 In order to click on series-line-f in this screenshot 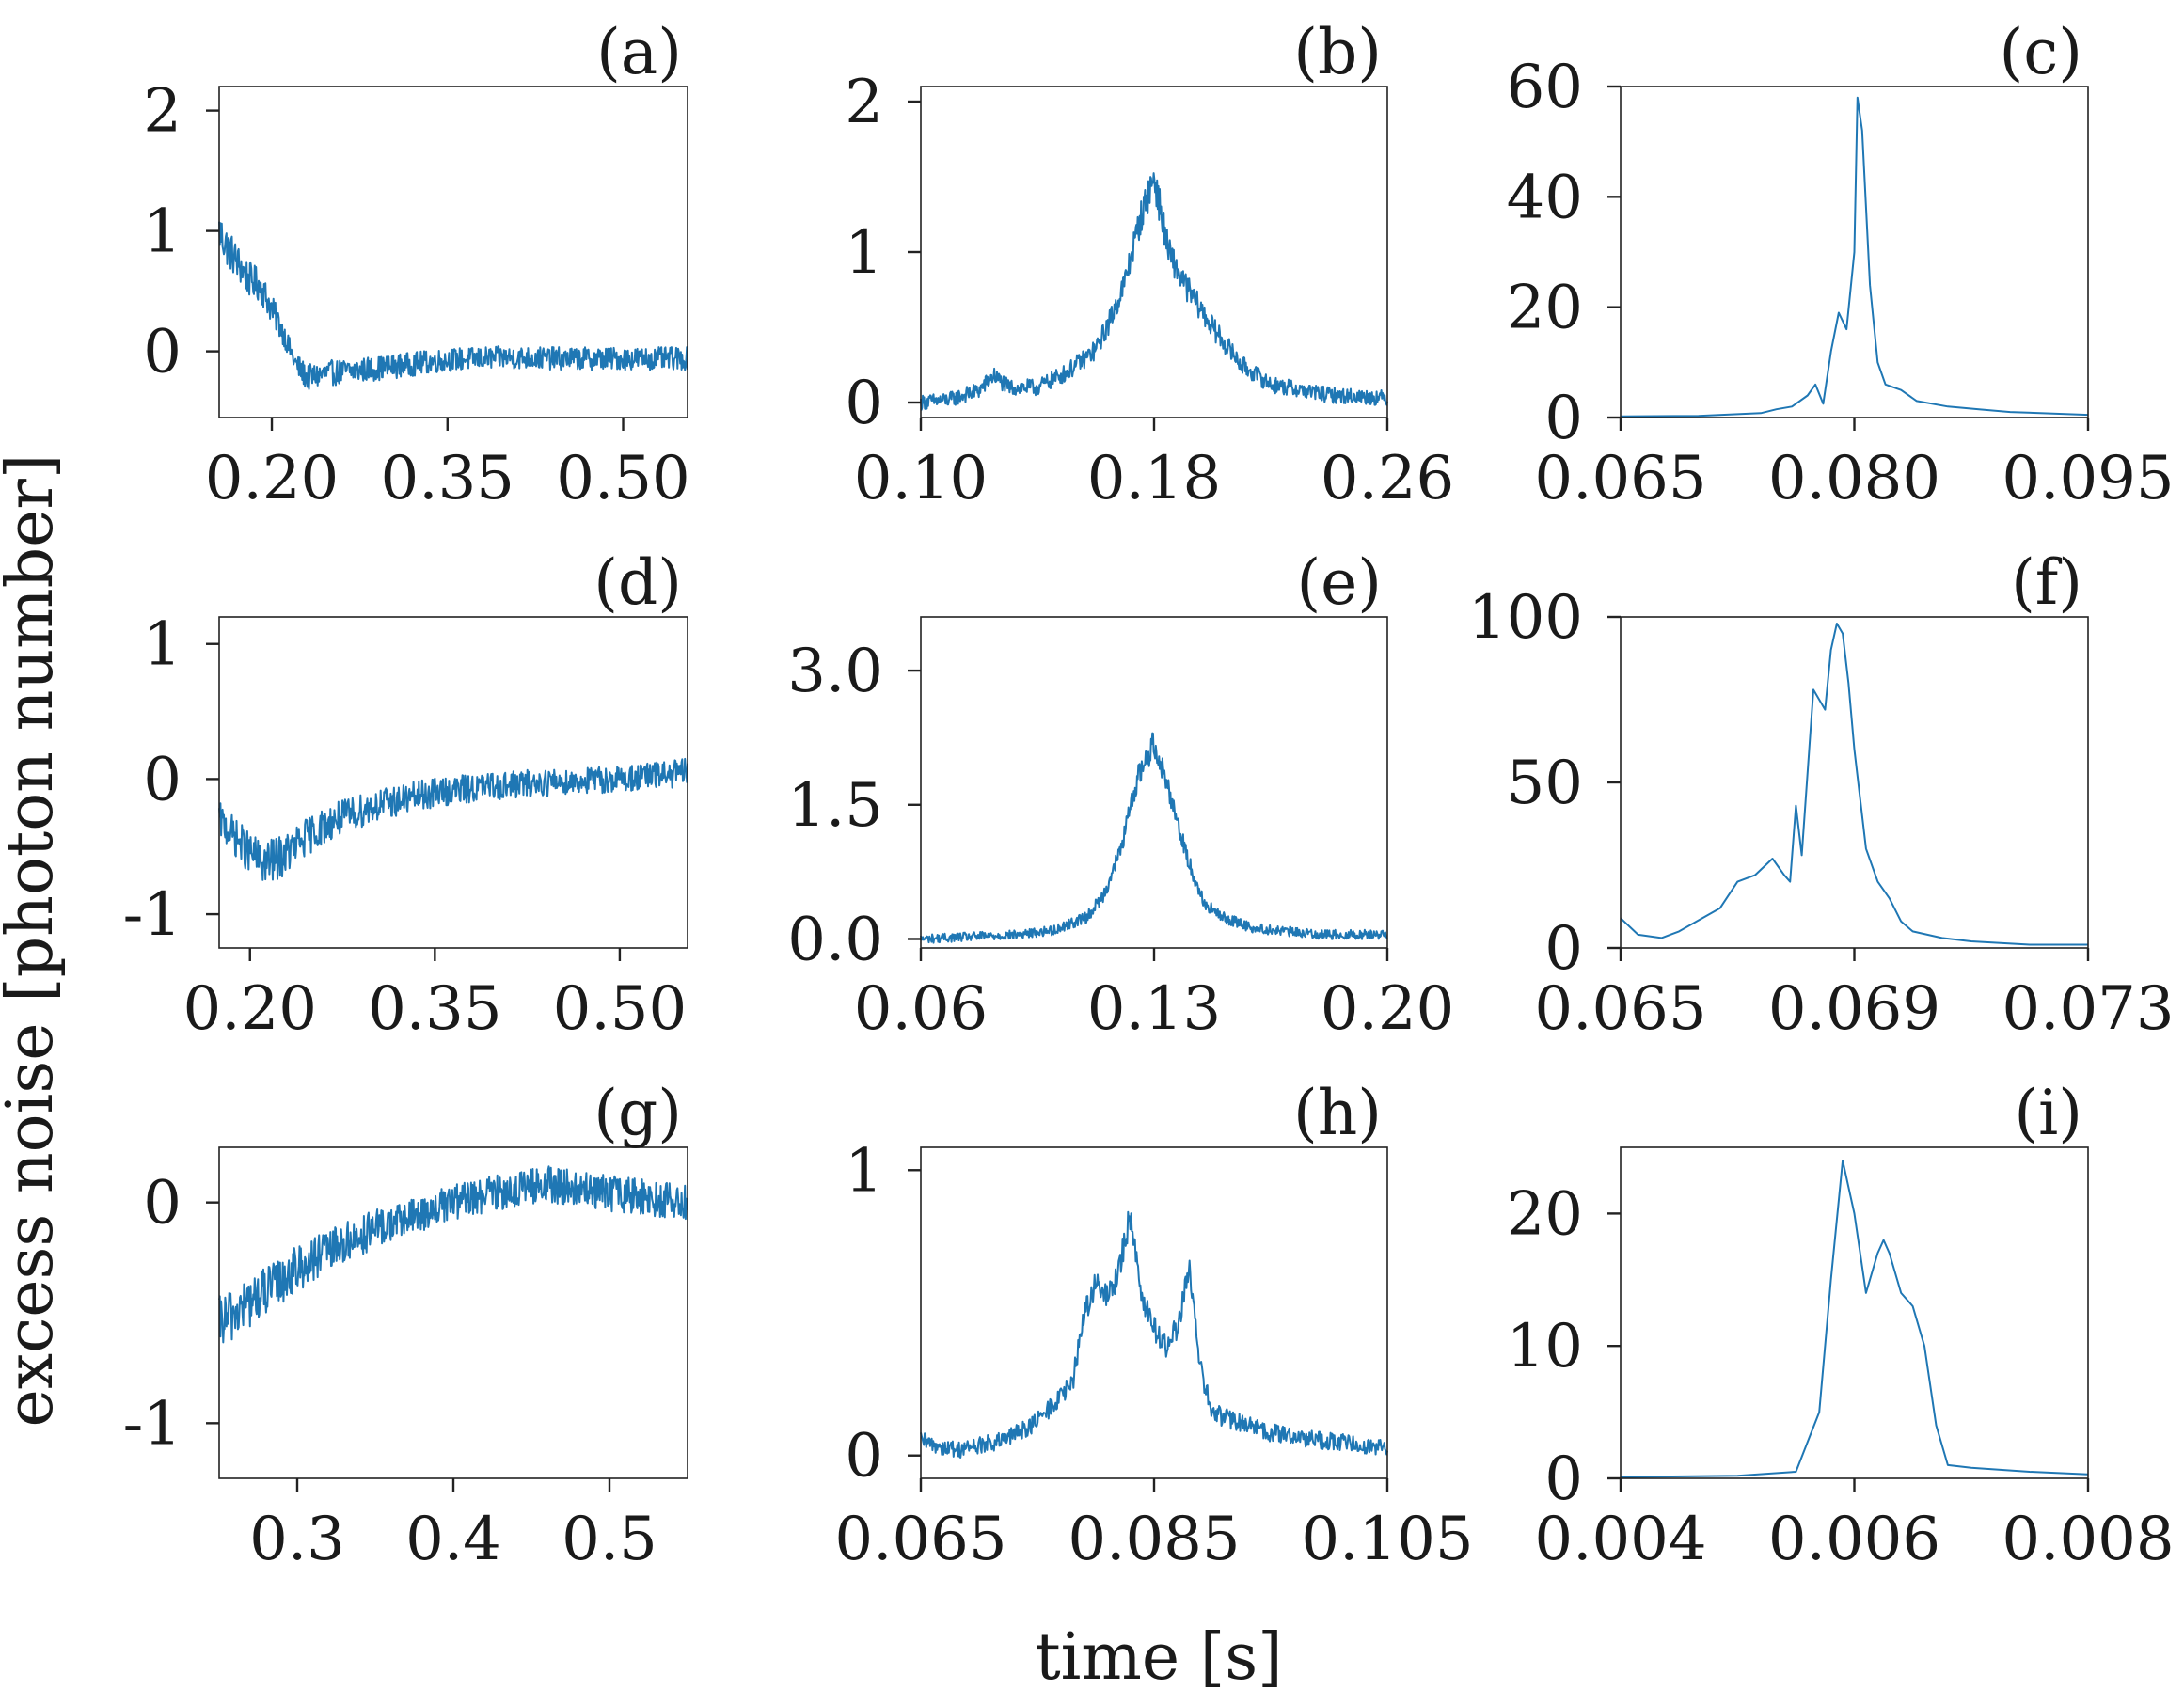, I will do `click(1854, 784)`.